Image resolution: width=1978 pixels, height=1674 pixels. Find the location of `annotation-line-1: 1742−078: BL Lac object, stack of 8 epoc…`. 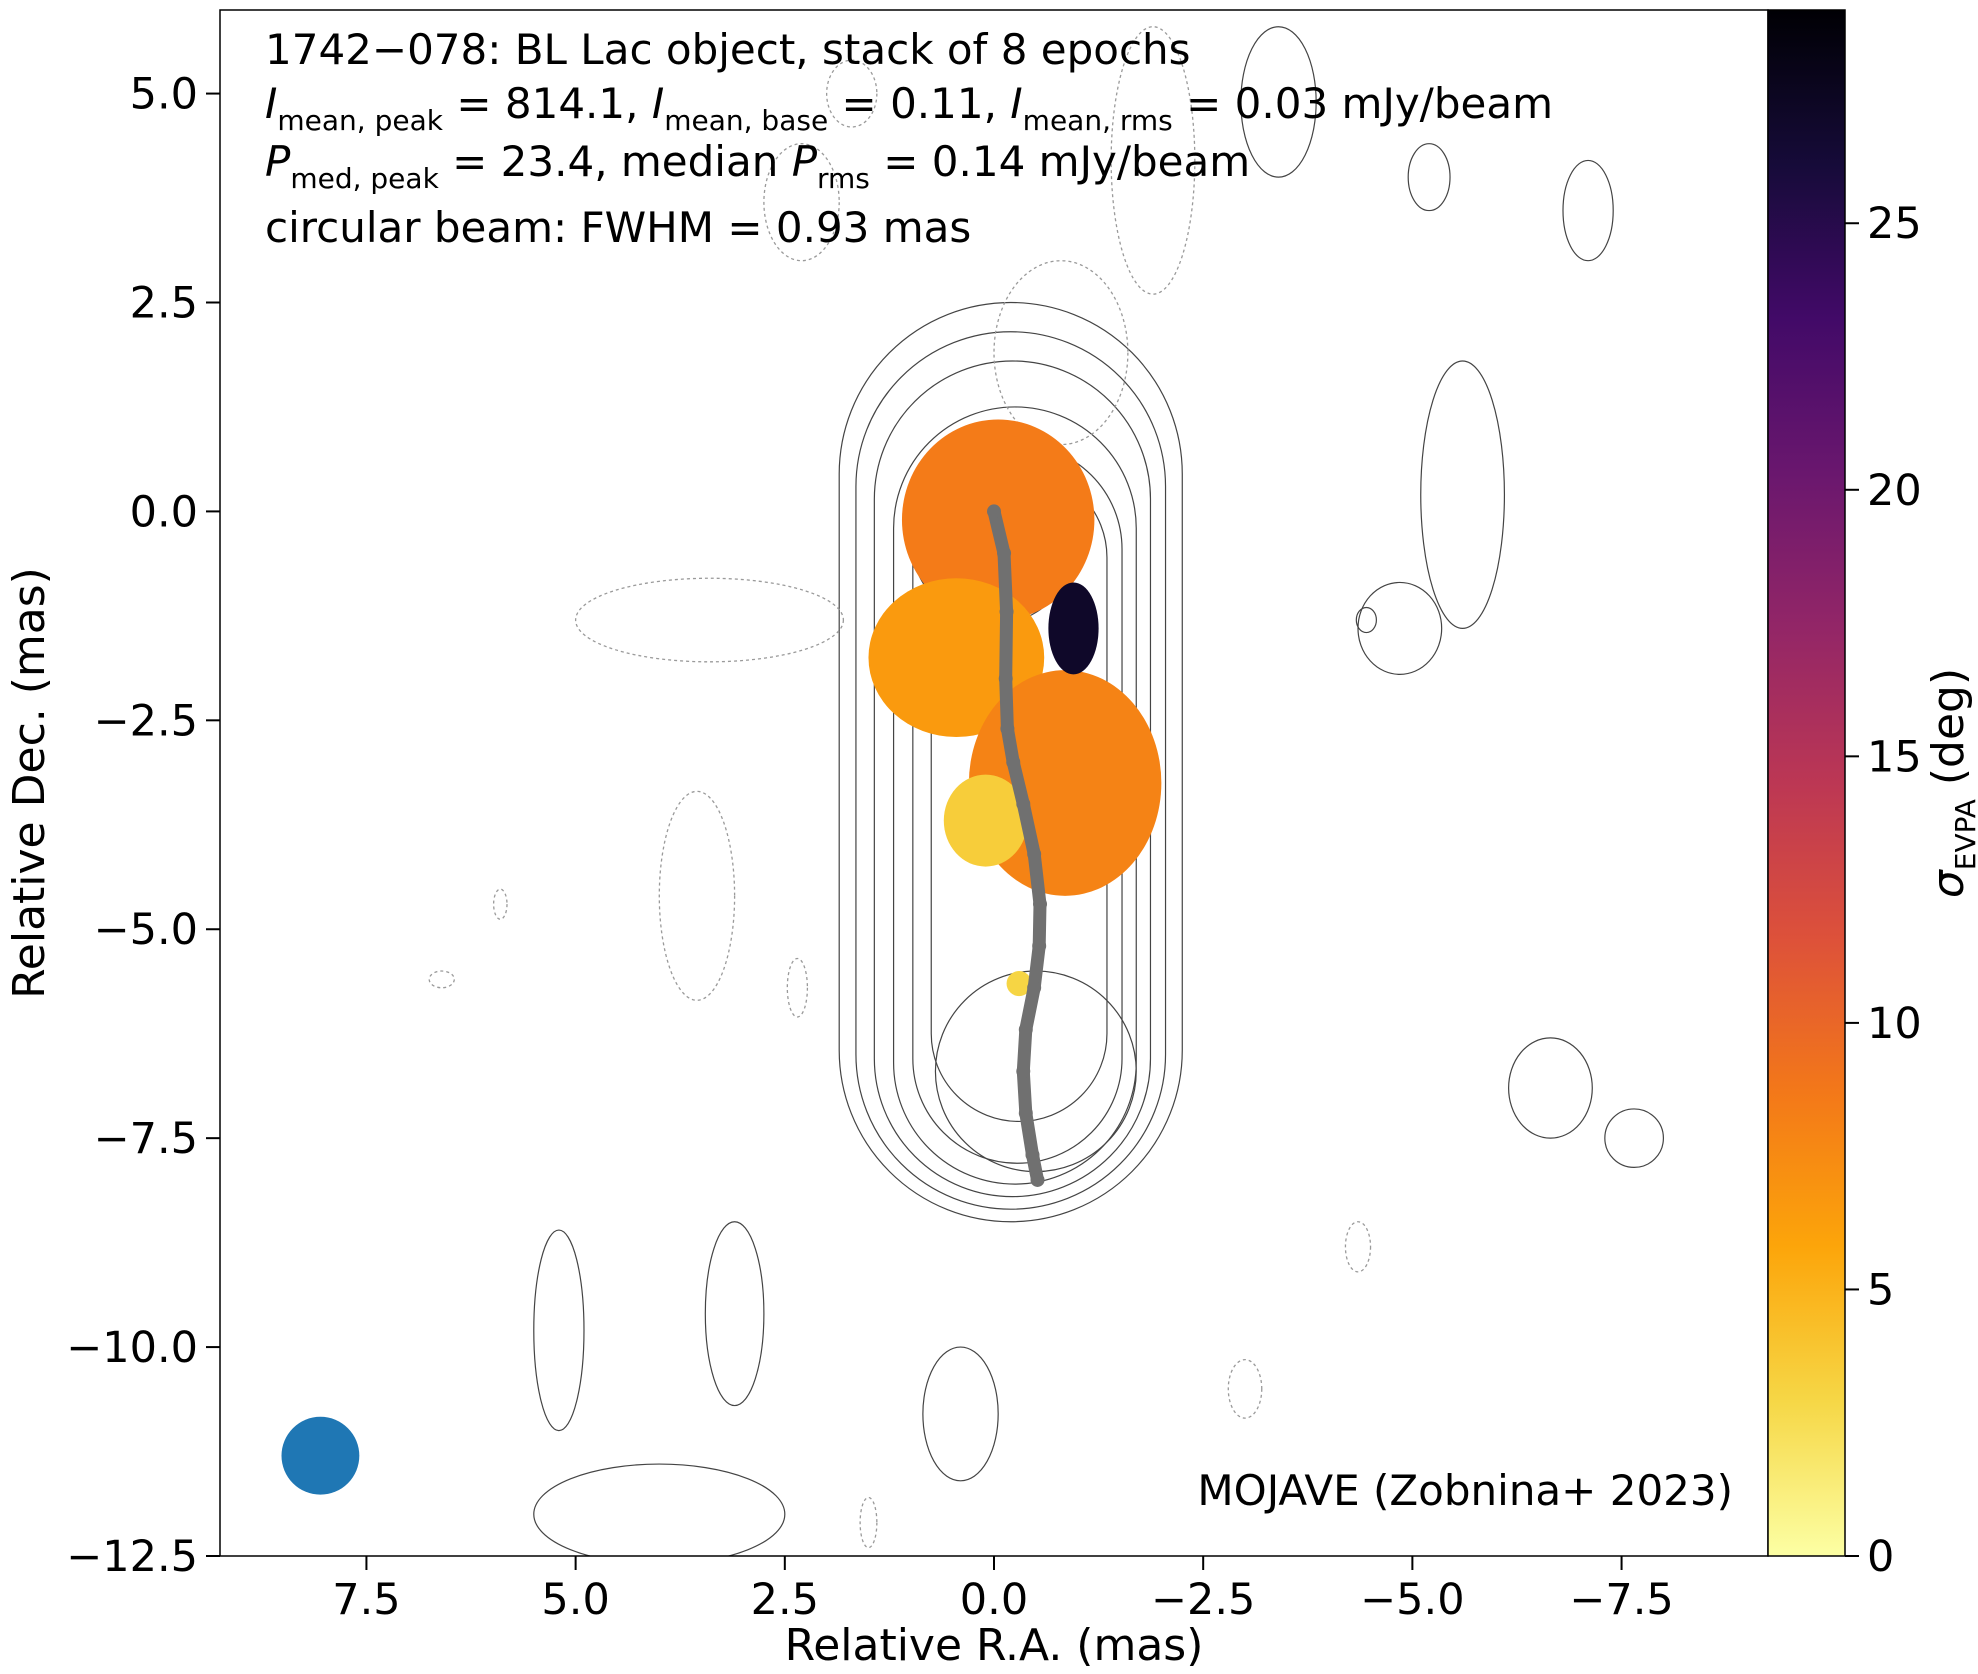

annotation-line-1: 1742−078: BL Lac object, stack of 8 epoc… is located at coordinates (728, 49).